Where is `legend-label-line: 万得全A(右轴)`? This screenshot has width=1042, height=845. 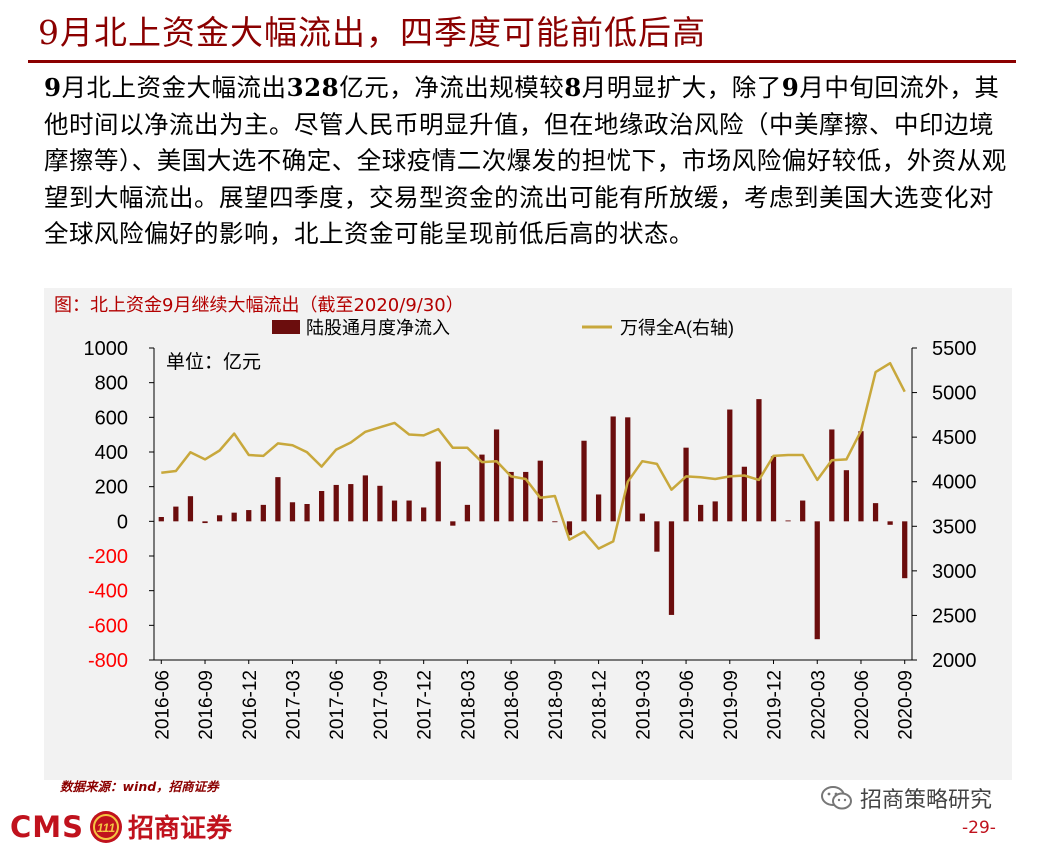 legend-label-line: 万得全A(右轴) is located at coordinates (677, 328).